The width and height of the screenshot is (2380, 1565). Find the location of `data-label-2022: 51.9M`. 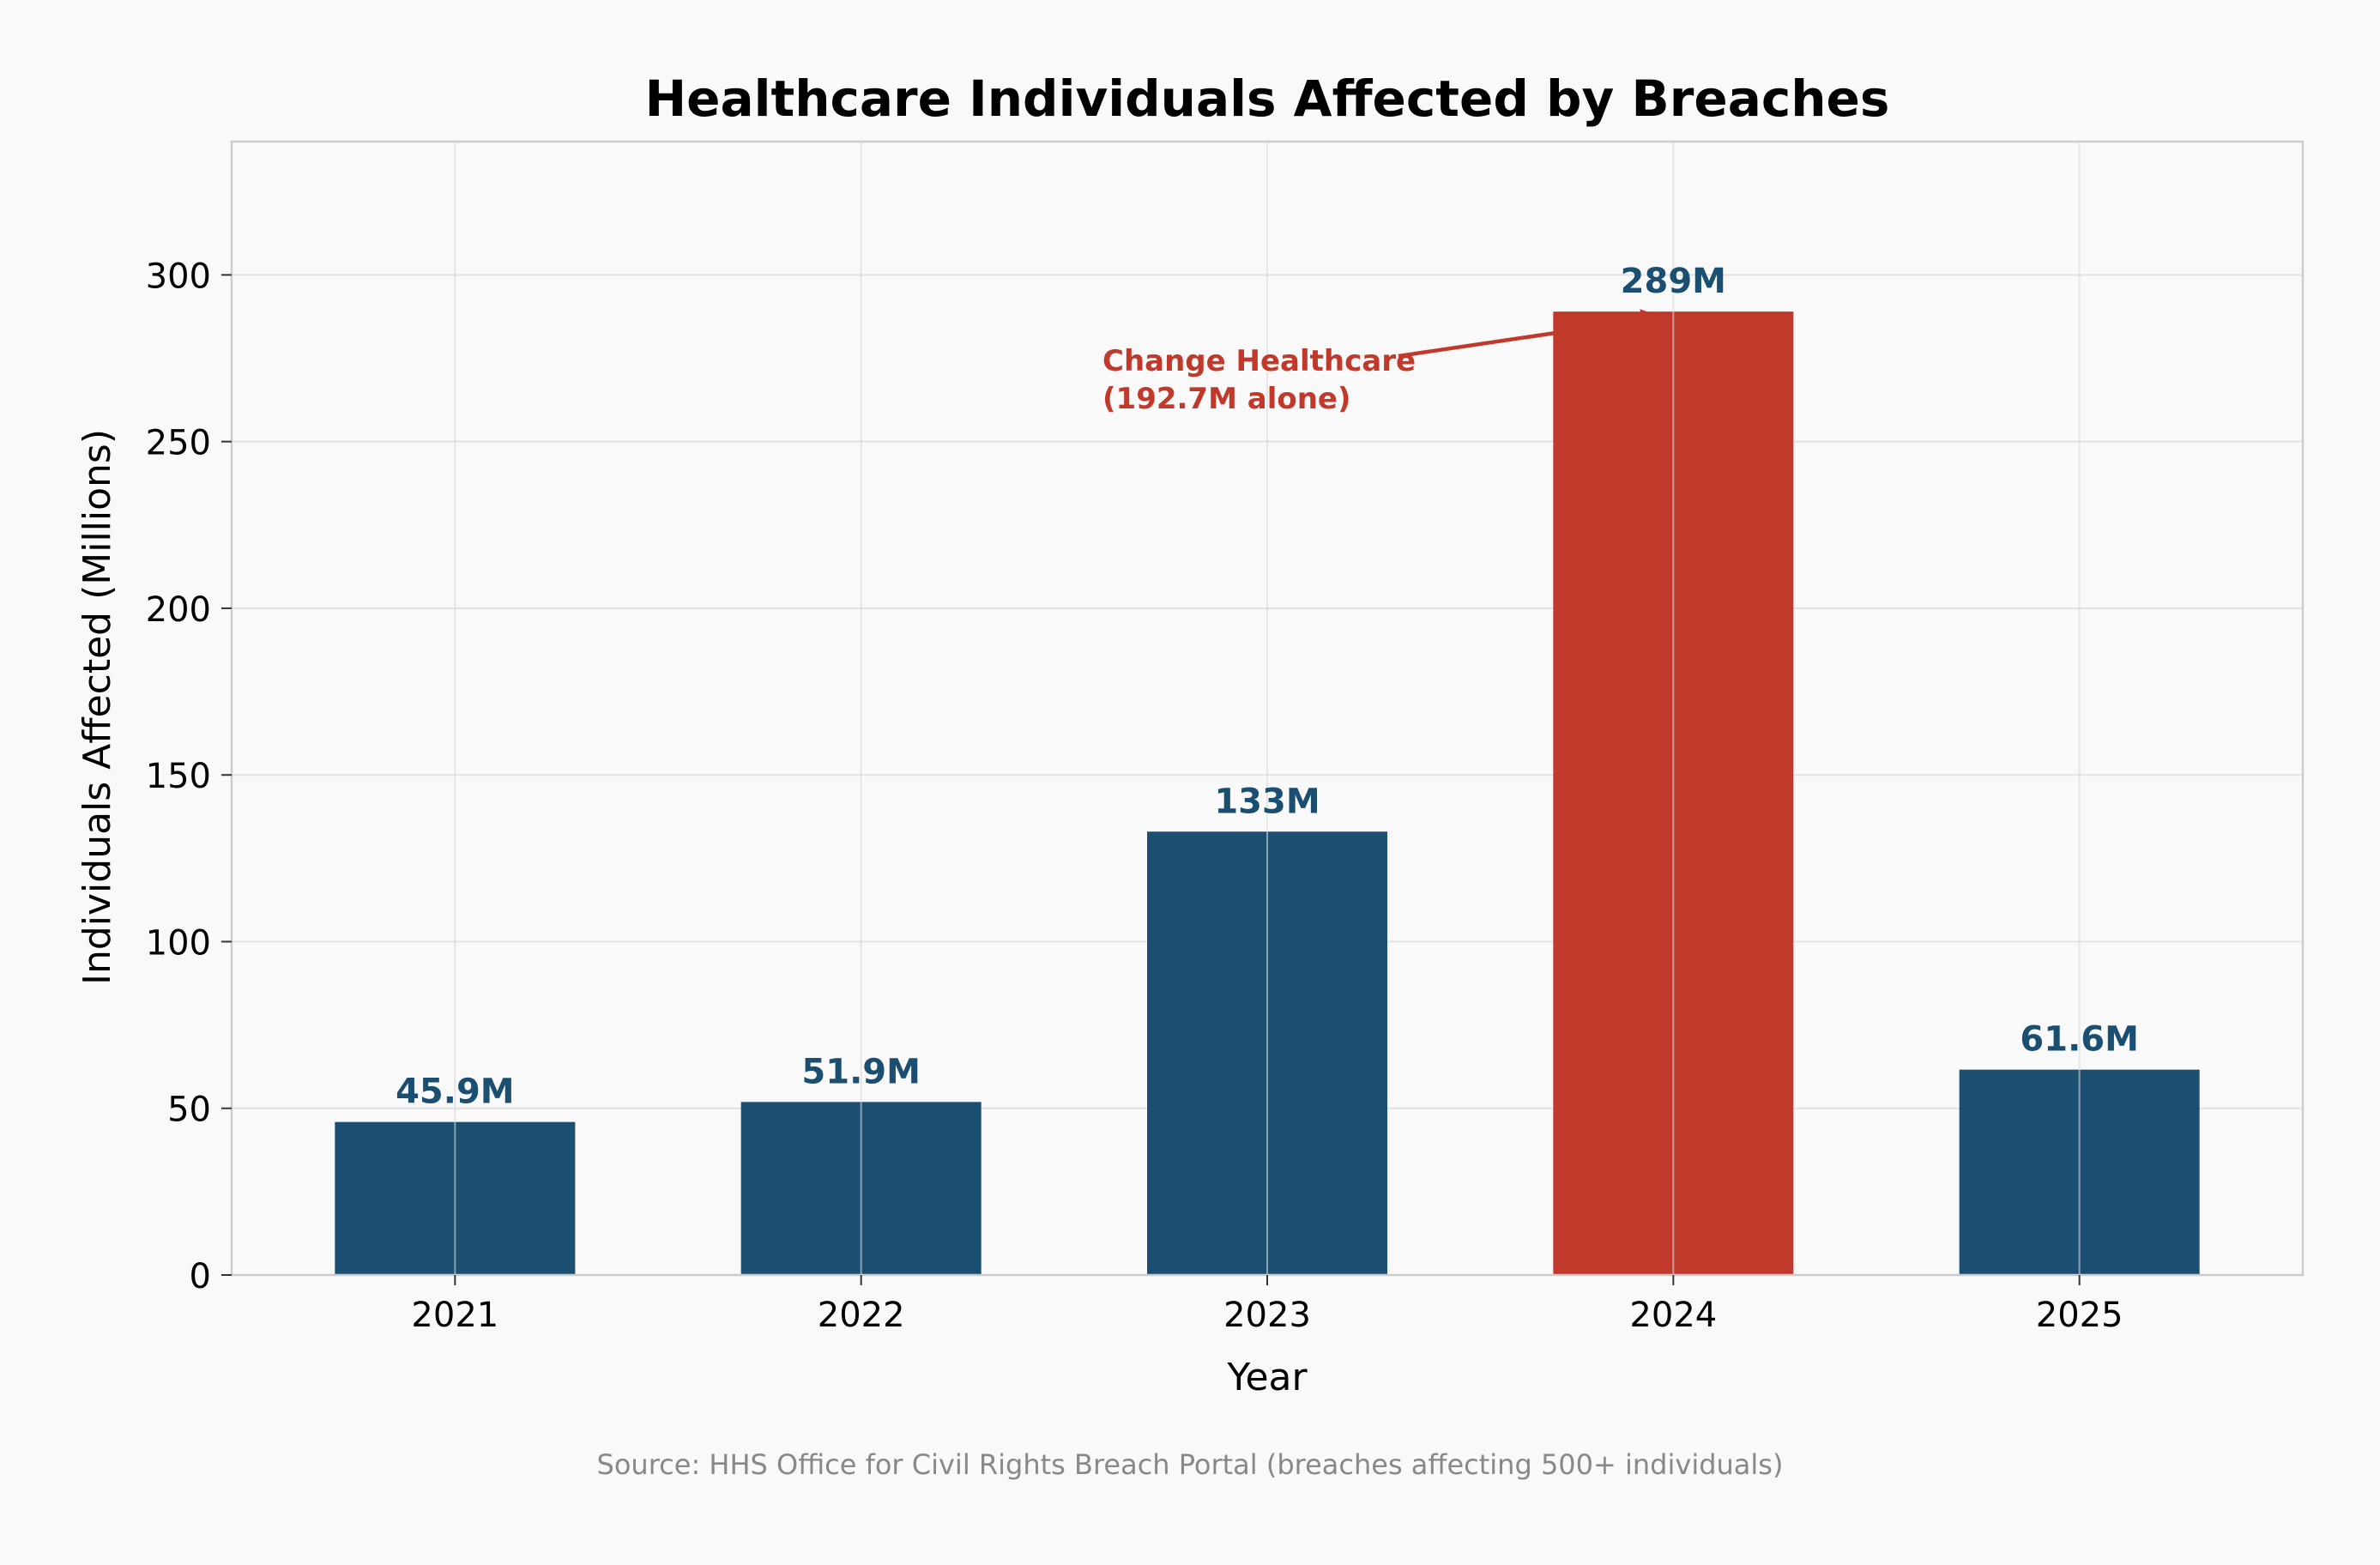

data-label-2022: 51.9M is located at coordinates (861, 1071).